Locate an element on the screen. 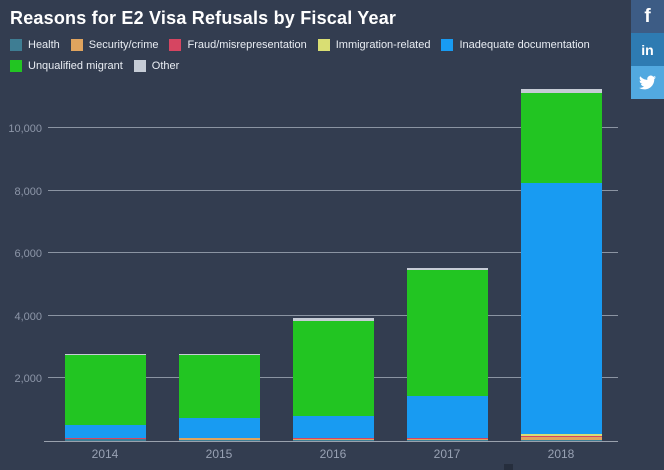  legend-item-other: Other is located at coordinates (156, 66).